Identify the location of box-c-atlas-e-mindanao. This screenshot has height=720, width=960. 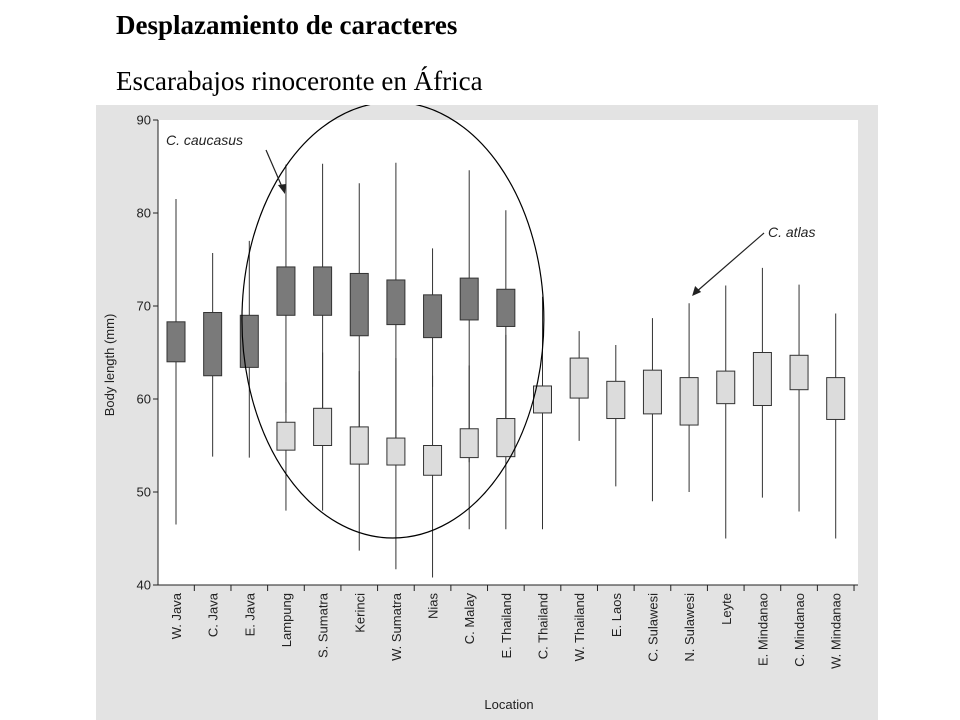
(762, 379).